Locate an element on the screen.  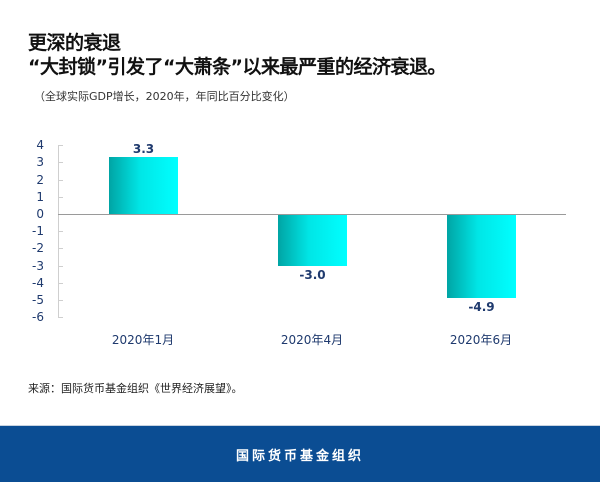
source-note: 来源：国际货币基金组织《世界经济展望》。 is located at coordinates (135, 388).